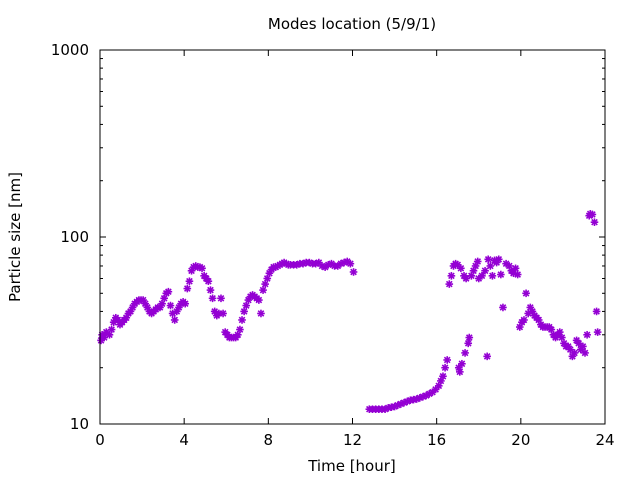  What do you see at coordinates (351, 466) in the screenshot?
I see `x-axis-label: Time [hour]` at bounding box center [351, 466].